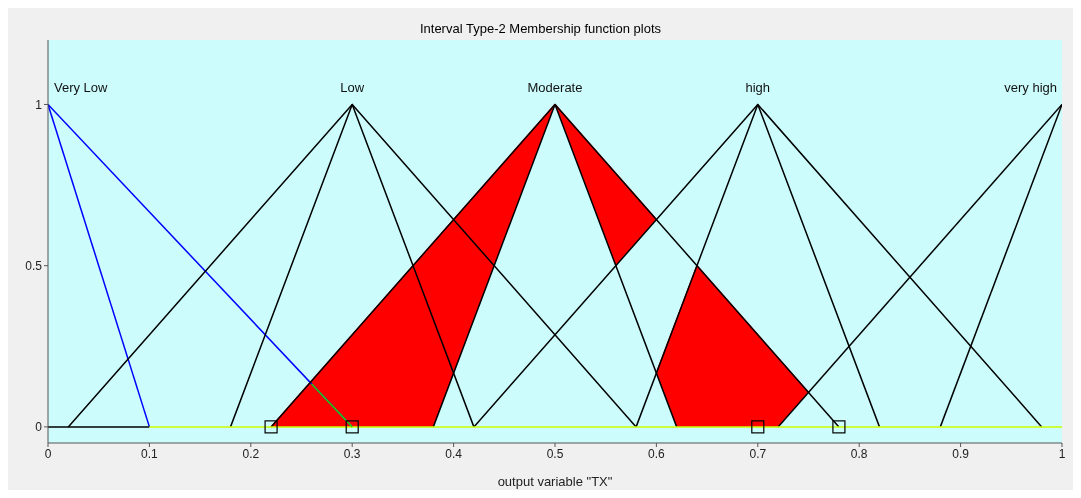 This screenshot has height=498, width=1081. Describe the element at coordinates (251, 453) in the screenshot. I see `x-tick-label: 0.2` at that location.